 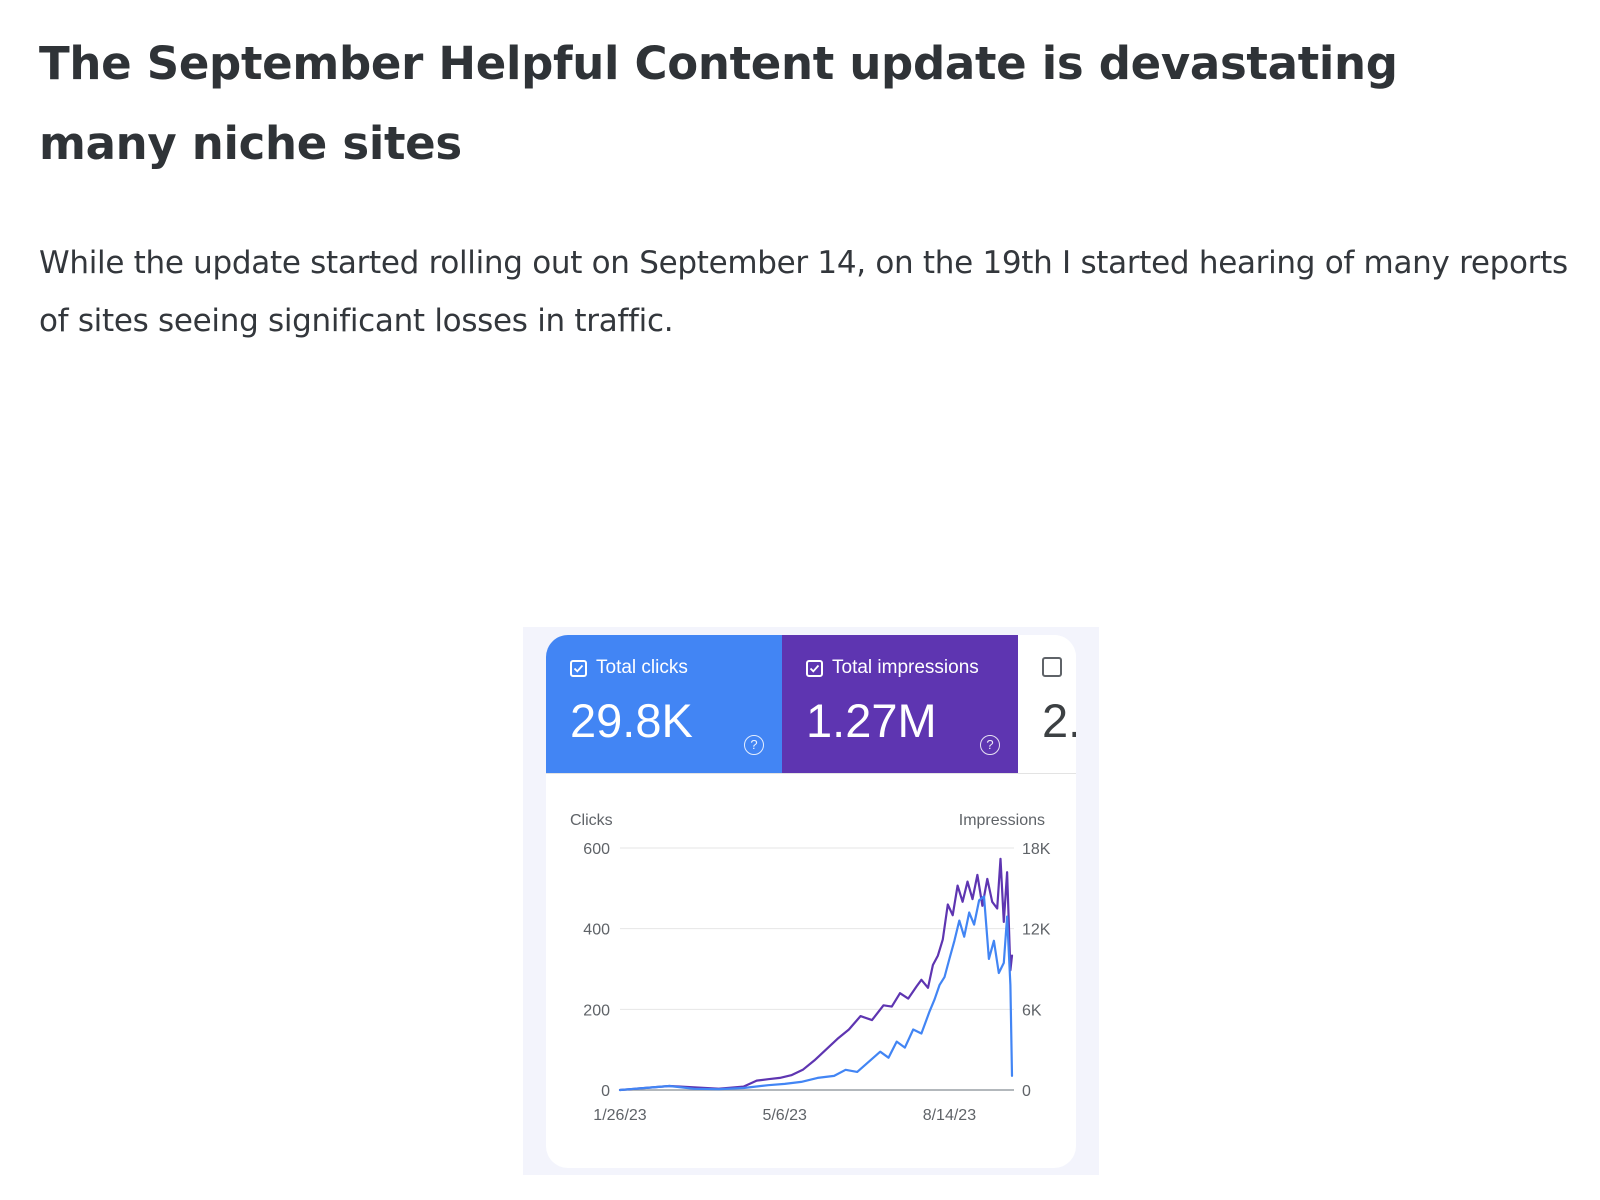 I want to click on total-clicks-label: Total clicks, so click(x=642, y=667).